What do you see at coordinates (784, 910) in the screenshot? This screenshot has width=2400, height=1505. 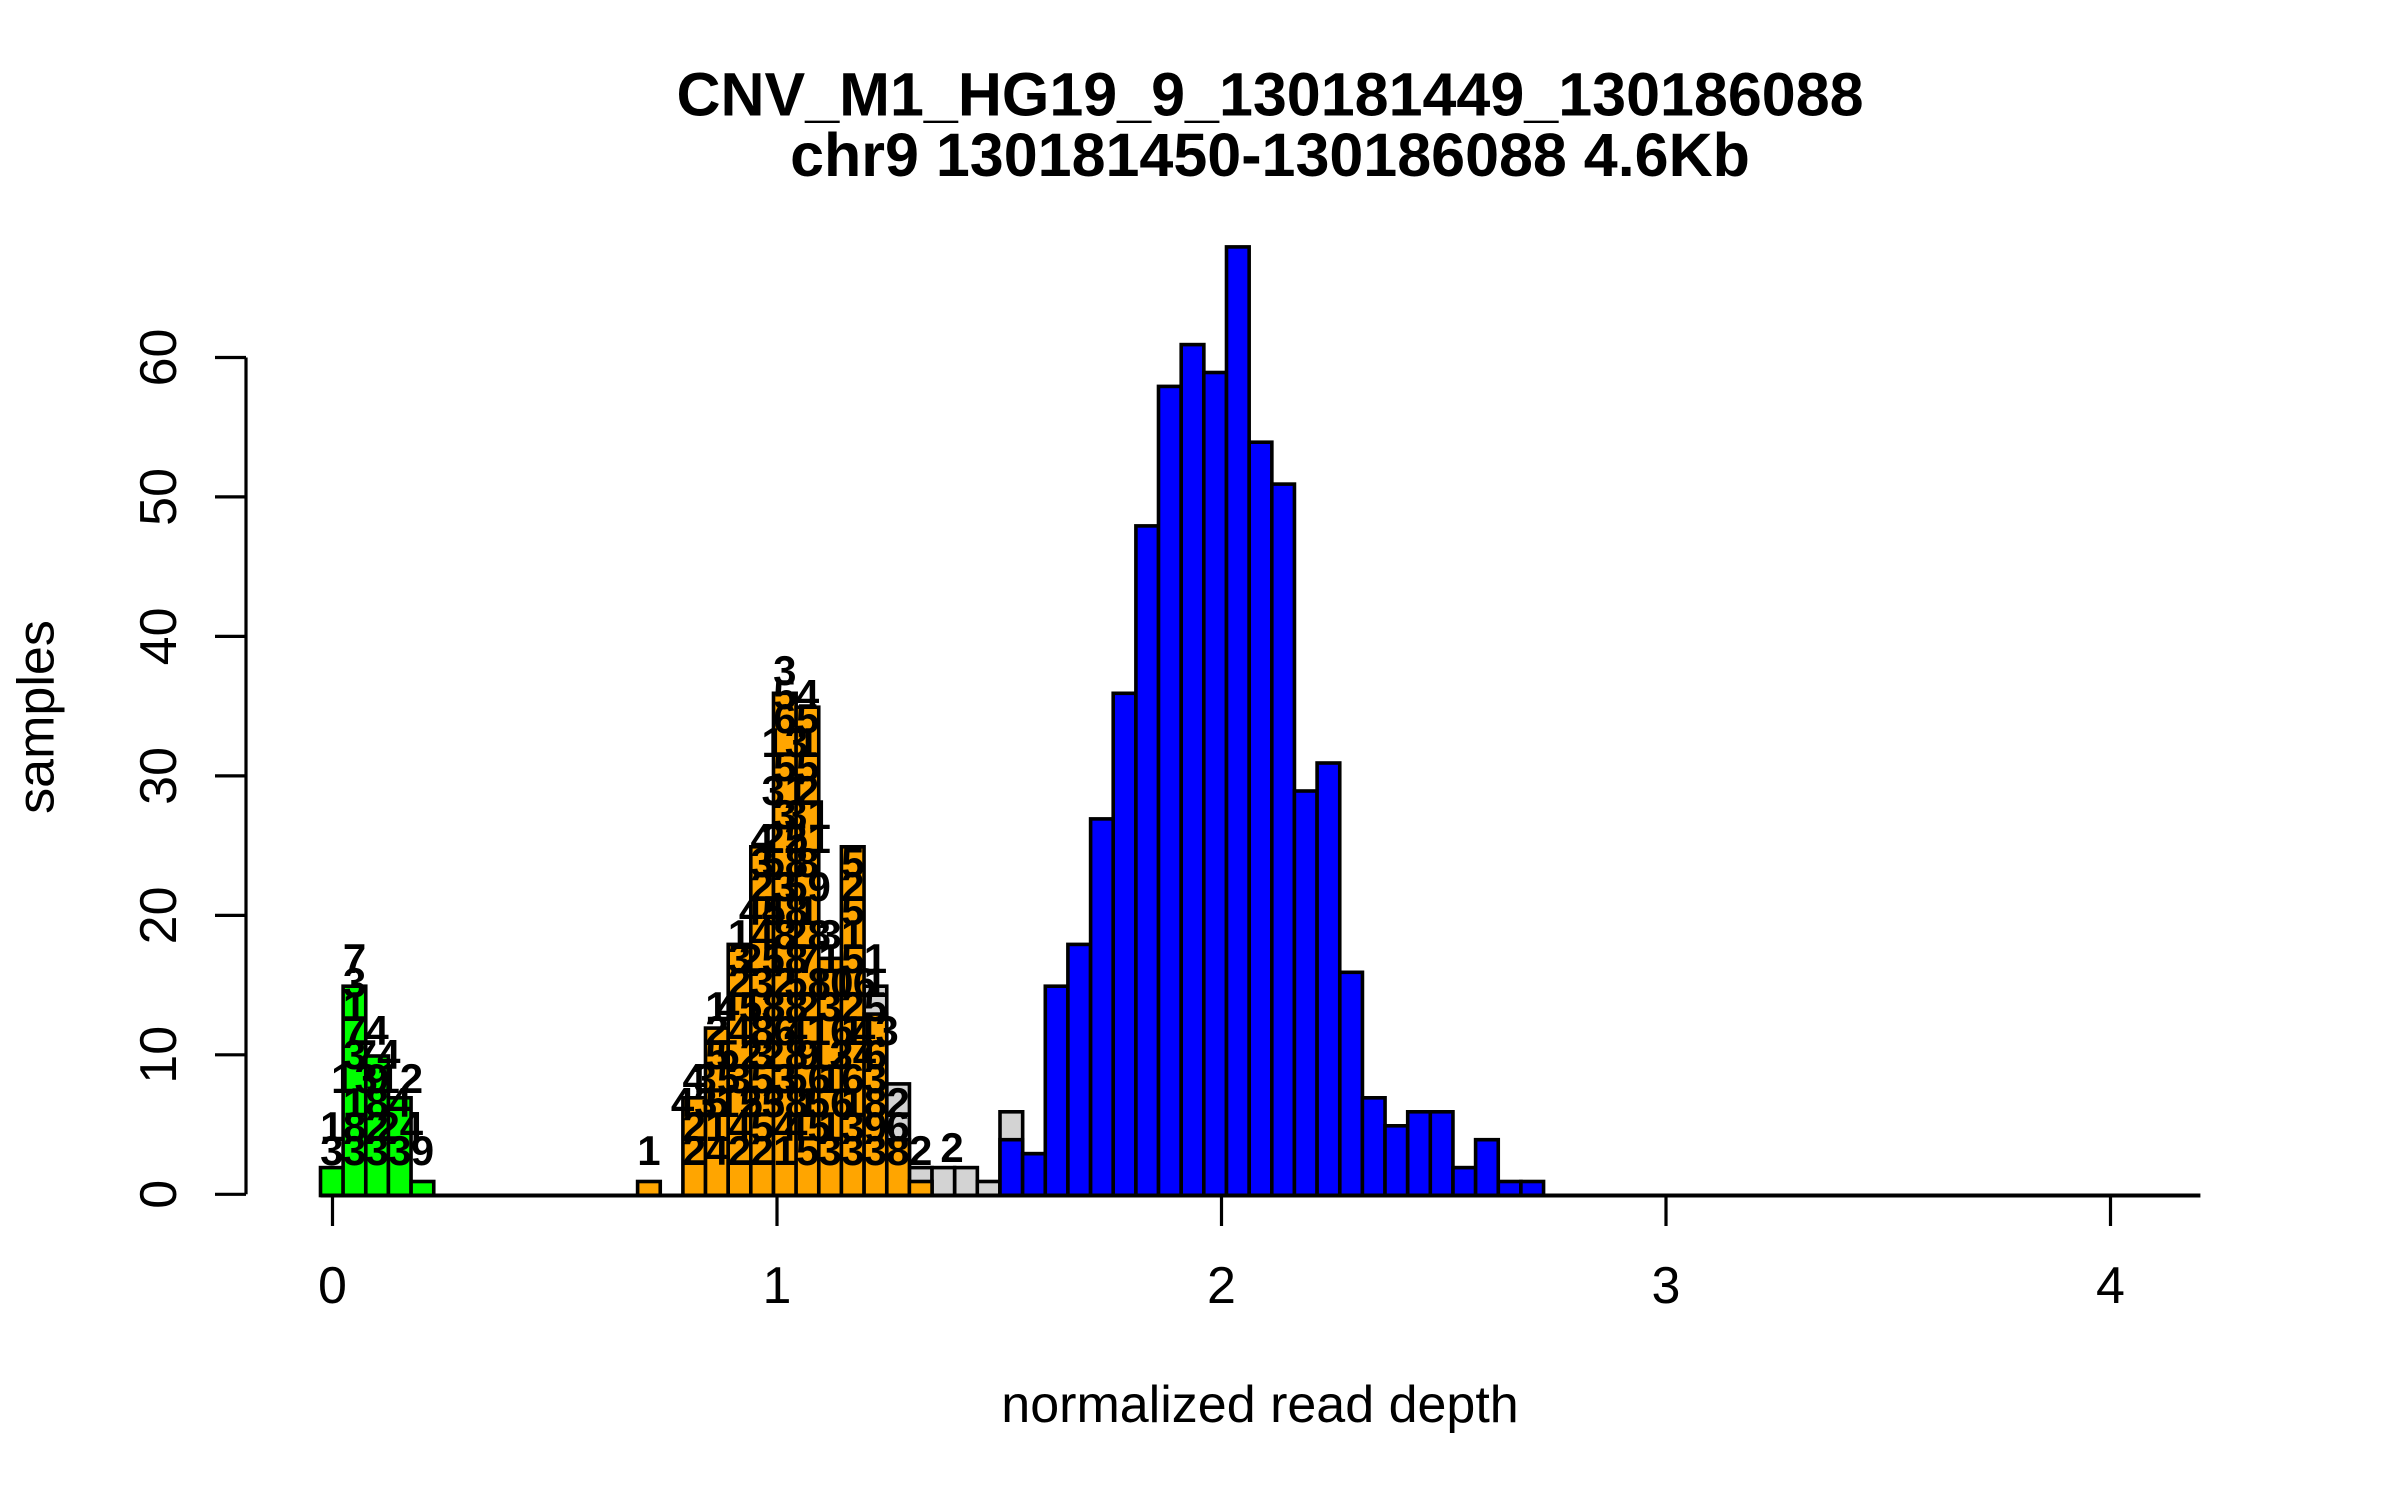 I see `svg-text: 48` at bounding box center [784, 910].